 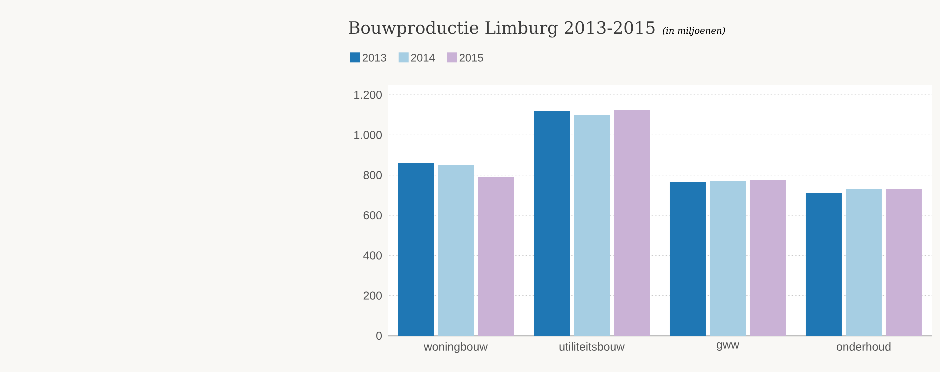 I want to click on legend-label: 2015, so click(x=472, y=58).